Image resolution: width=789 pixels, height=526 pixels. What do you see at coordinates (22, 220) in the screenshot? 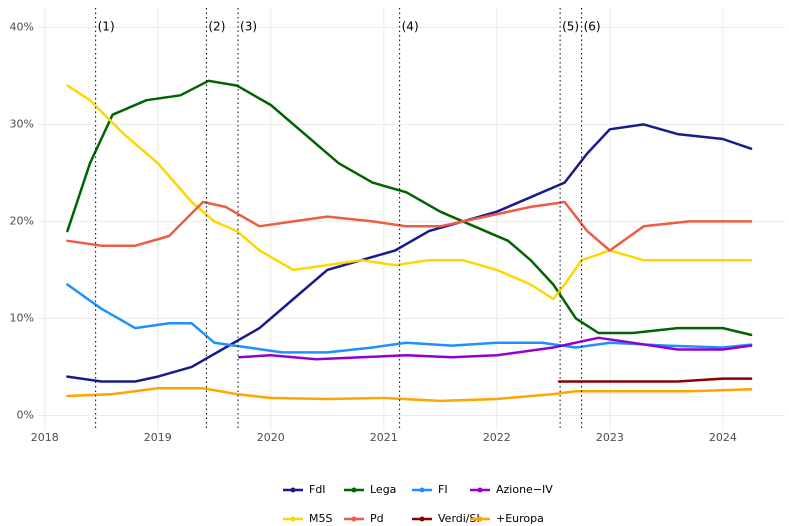
I see `y-tick-label: 20%` at bounding box center [22, 220].